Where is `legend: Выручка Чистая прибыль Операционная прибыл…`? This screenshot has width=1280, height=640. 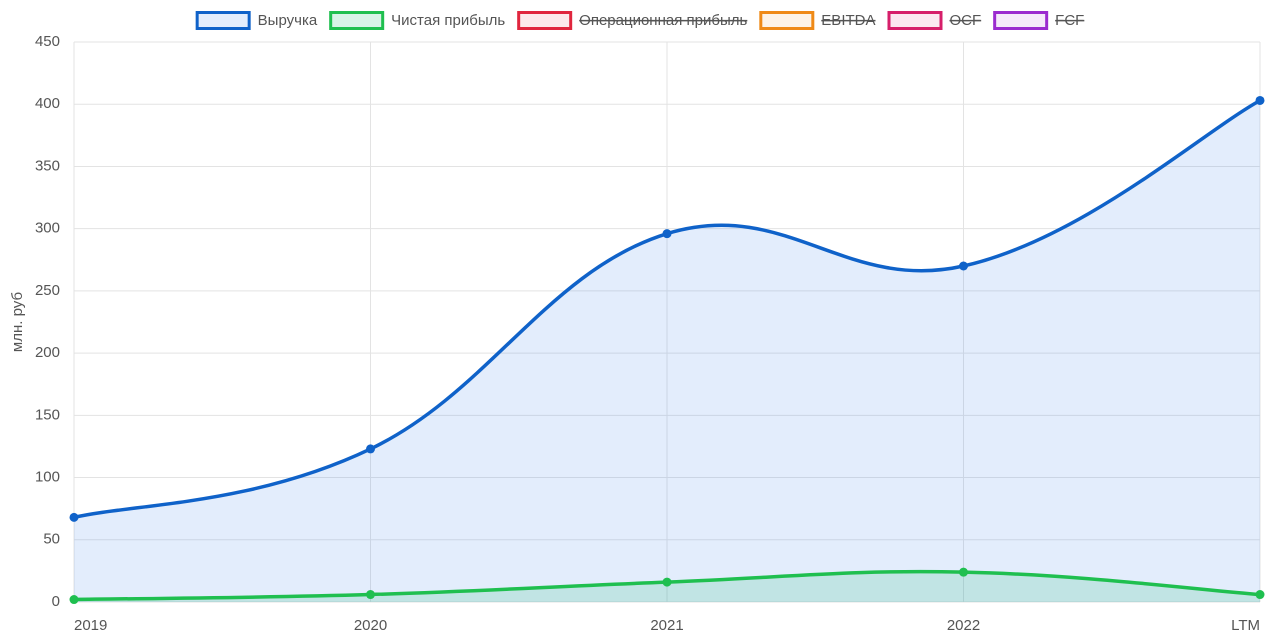 legend: Выручка Чистая прибыль Операционная прибыл… is located at coordinates (640, 20).